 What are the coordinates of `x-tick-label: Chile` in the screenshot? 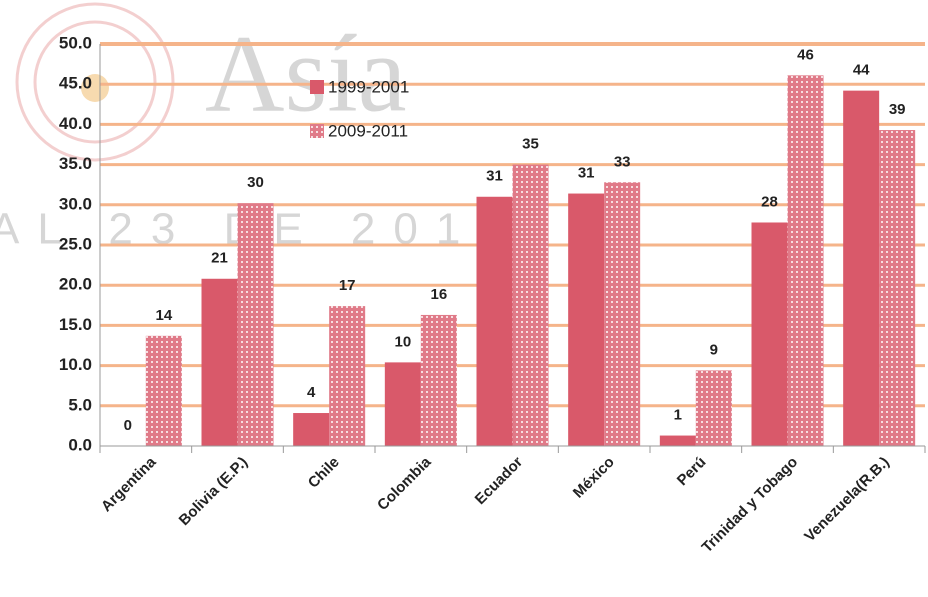 It's located at (324, 473).